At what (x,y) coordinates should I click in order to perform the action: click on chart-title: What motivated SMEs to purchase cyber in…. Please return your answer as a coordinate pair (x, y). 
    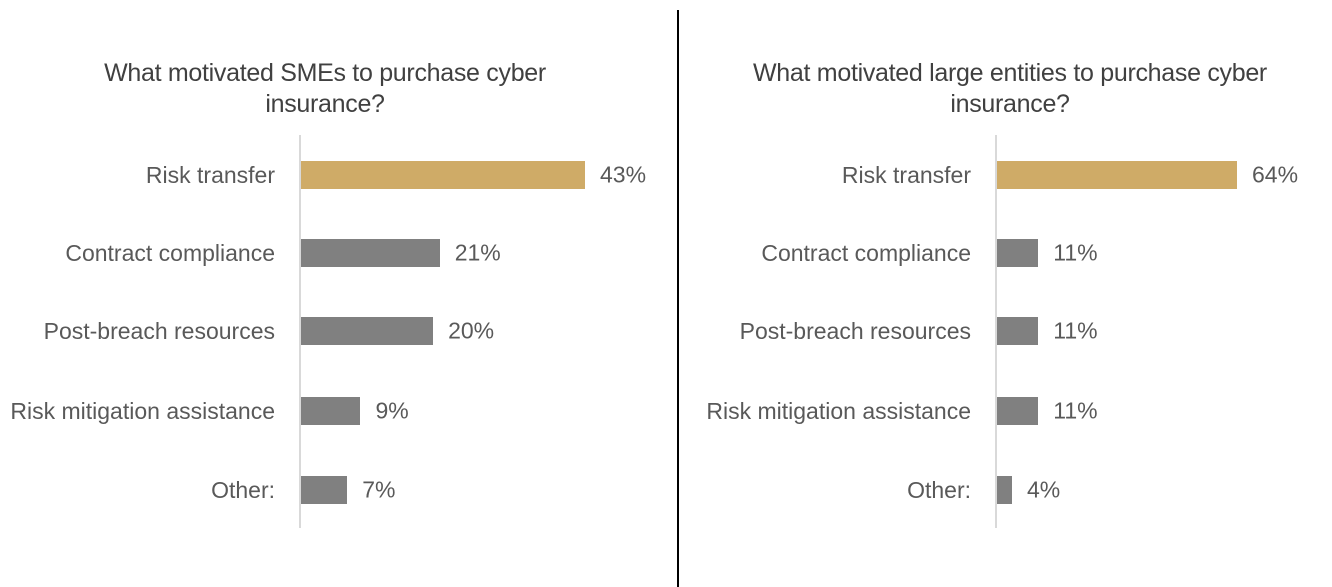
    Looking at the image, I should click on (325, 88).